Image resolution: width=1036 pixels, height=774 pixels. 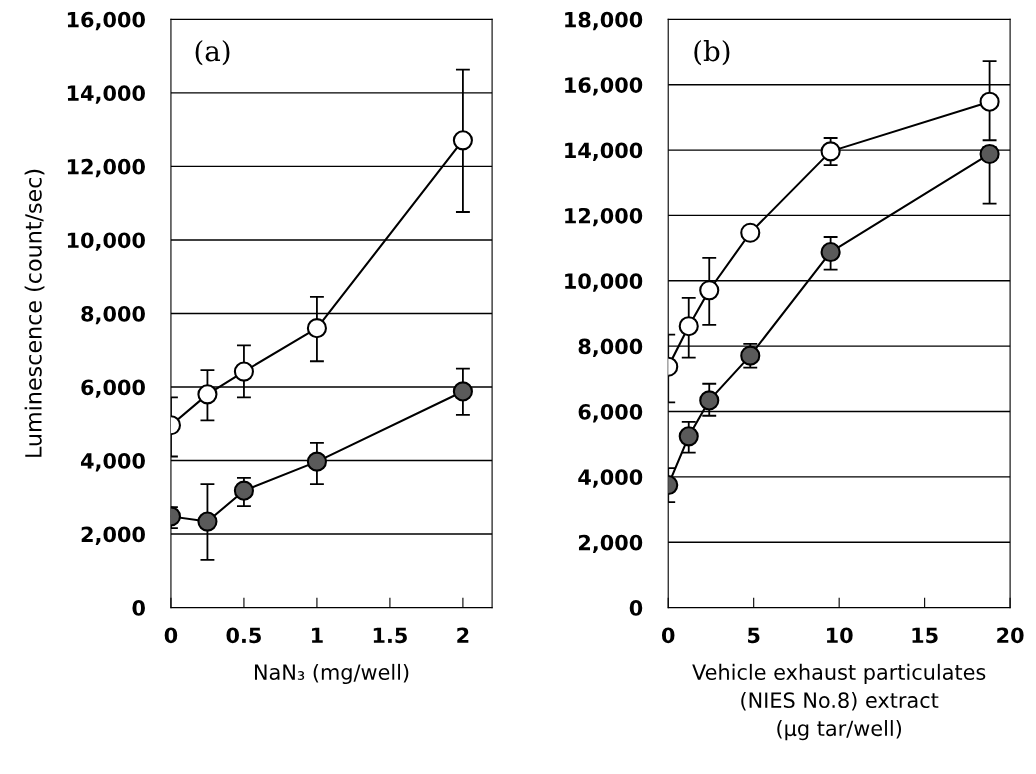 I want to click on y-axis-title: Luminescence (count/sec), so click(x=34, y=313).